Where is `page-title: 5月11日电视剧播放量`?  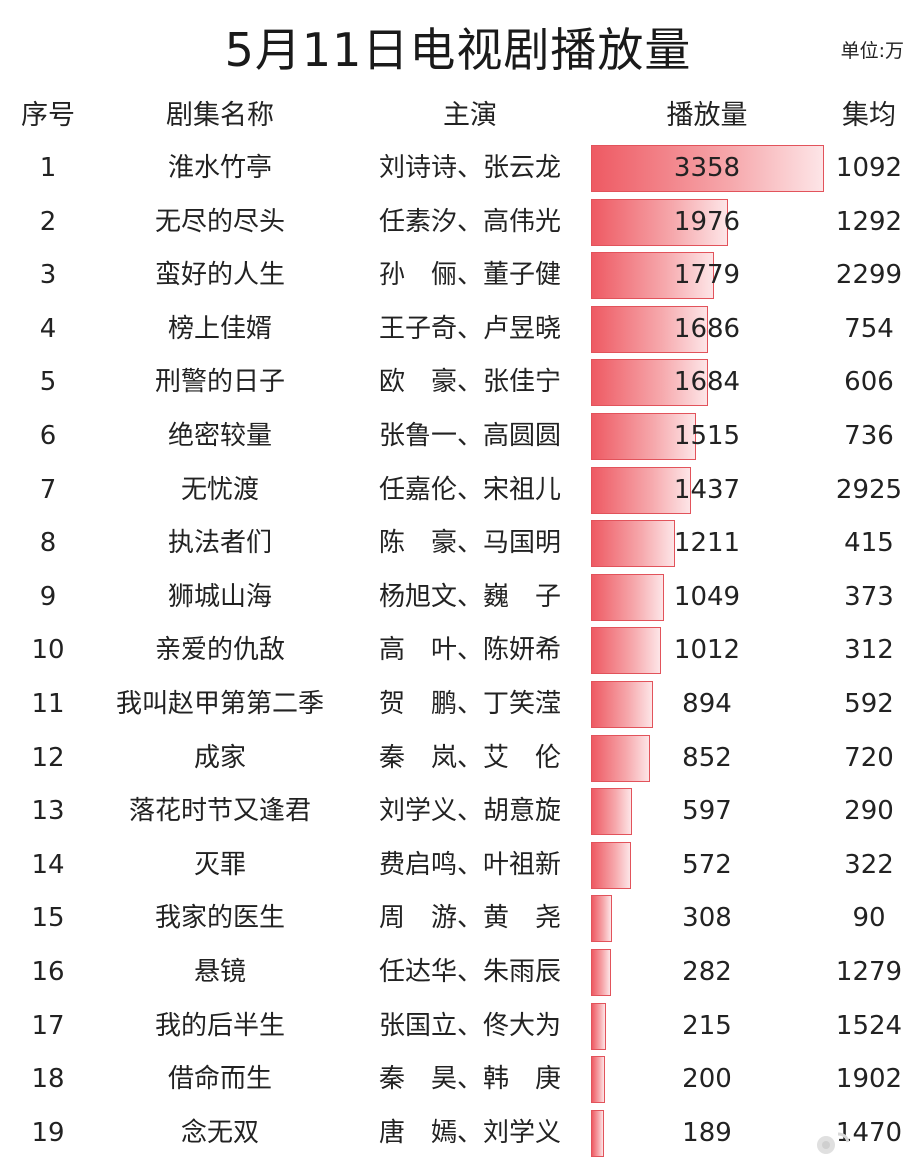 page-title: 5月11日电视剧播放量 is located at coordinates (458, 50).